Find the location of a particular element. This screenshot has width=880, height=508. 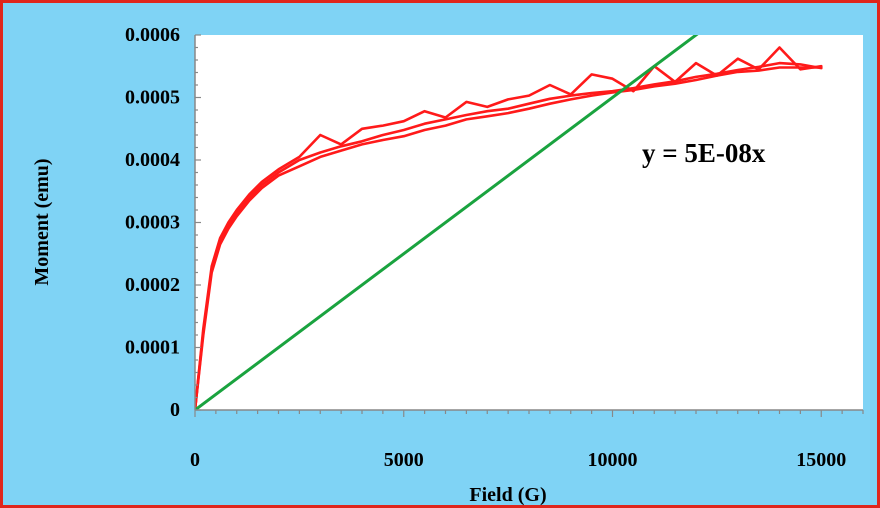

y-tick-label: 0.0006 is located at coordinates (152, 35).